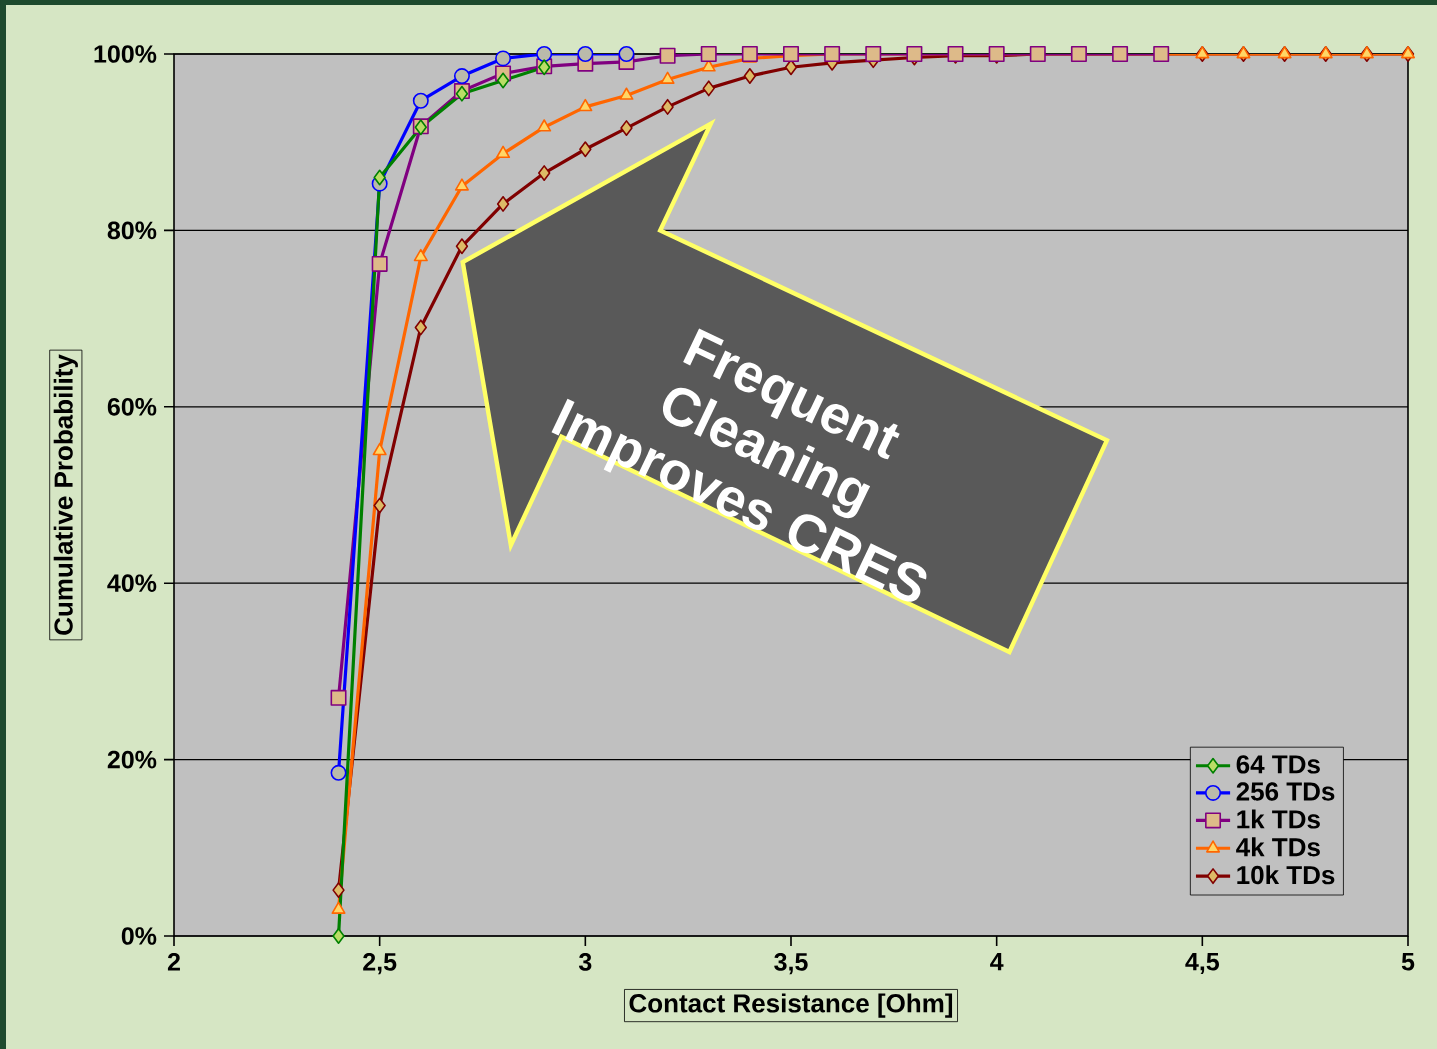 The image size is (1437, 1049). What do you see at coordinates (125, 54) in the screenshot?
I see `y-tick-label: 100%` at bounding box center [125, 54].